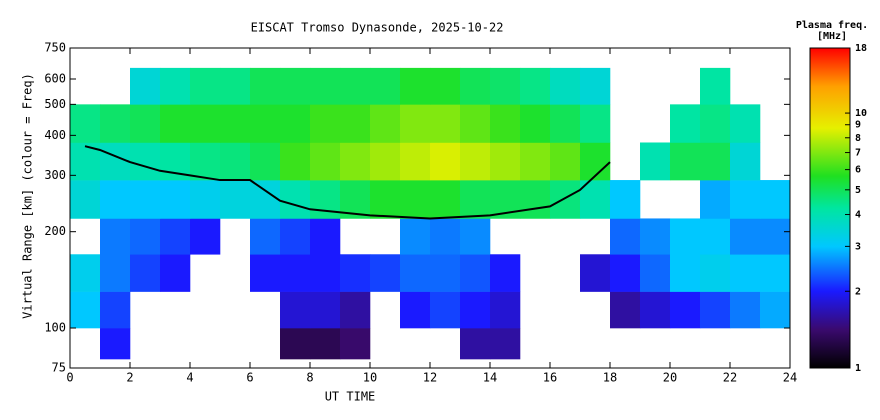 Image resolution: width=880 pixels, height=420 pixels. Describe the element at coordinates (28, 196) in the screenshot. I see `y-axis-label: Virtual Range [km] (colour = Freq)` at that location.